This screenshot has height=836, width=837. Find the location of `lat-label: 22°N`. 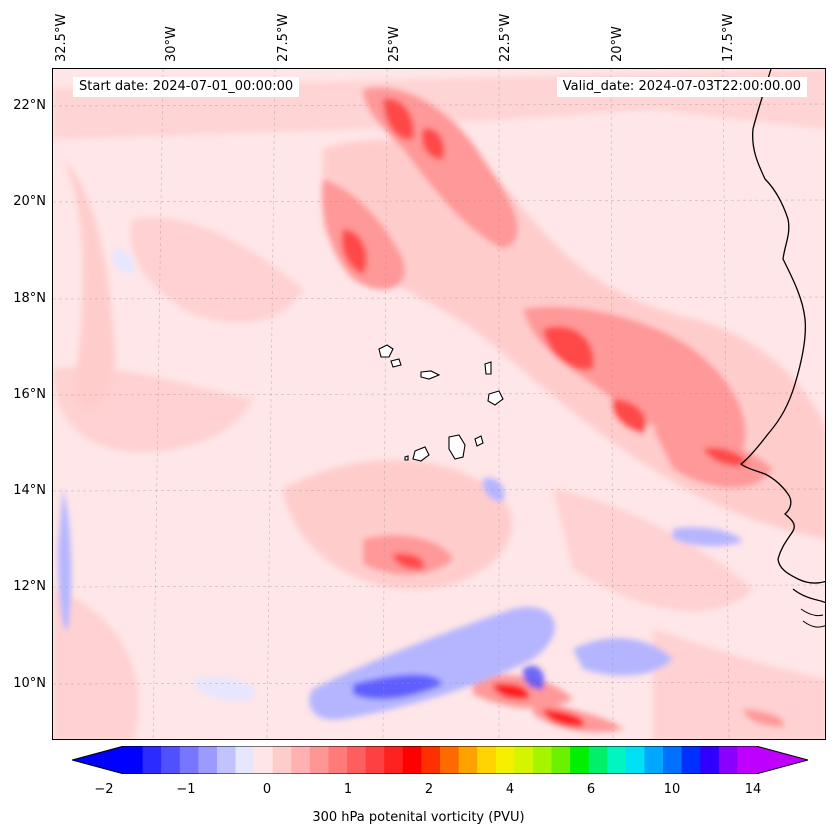

lat-label: 22°N is located at coordinates (29, 105).